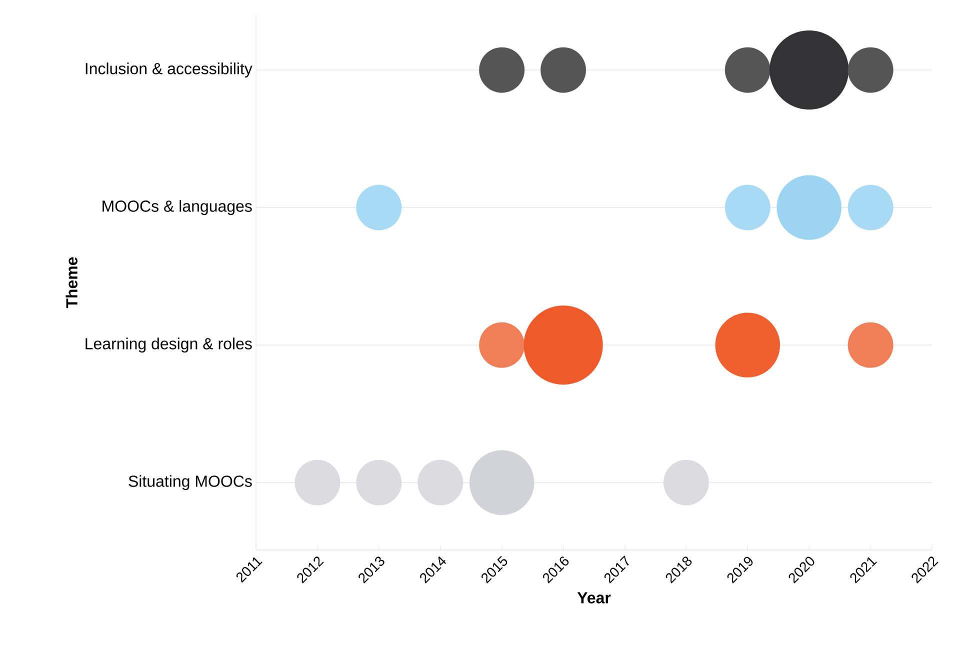 This screenshot has height=649, width=955. What do you see at coordinates (594, 598) in the screenshot?
I see `x-axis-title: Year` at bounding box center [594, 598].